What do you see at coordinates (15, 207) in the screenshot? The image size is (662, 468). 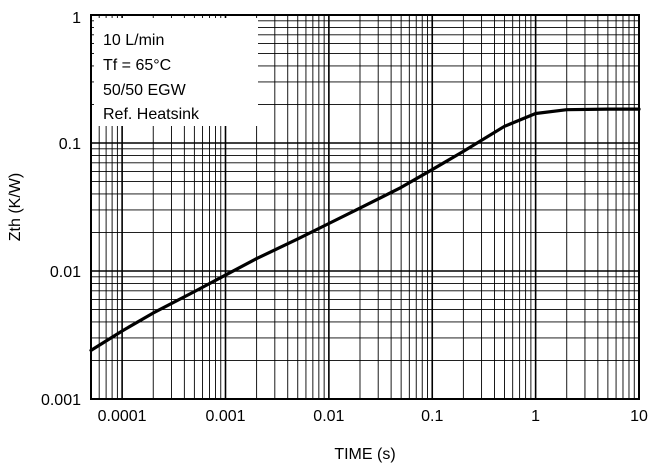 I see `y-axis-label: Zth (K/W)` at bounding box center [15, 207].